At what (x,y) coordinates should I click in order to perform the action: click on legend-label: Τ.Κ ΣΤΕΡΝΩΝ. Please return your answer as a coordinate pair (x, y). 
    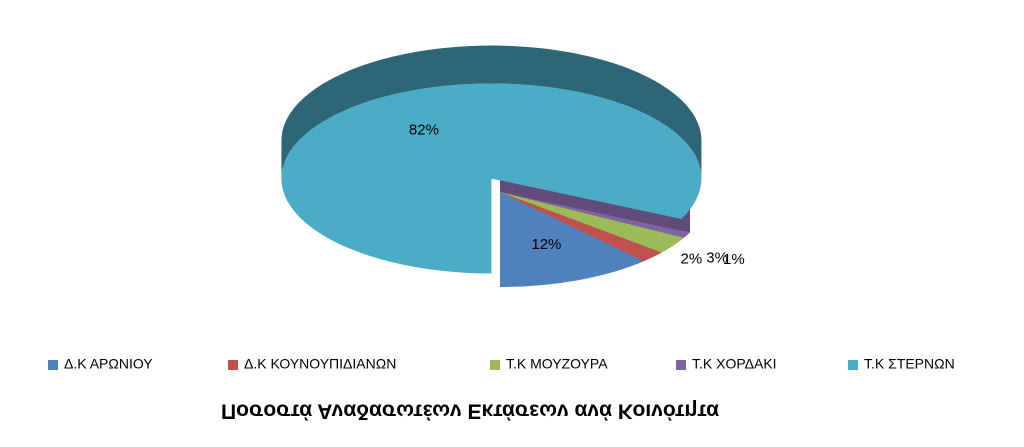
    Looking at the image, I should click on (909, 364).